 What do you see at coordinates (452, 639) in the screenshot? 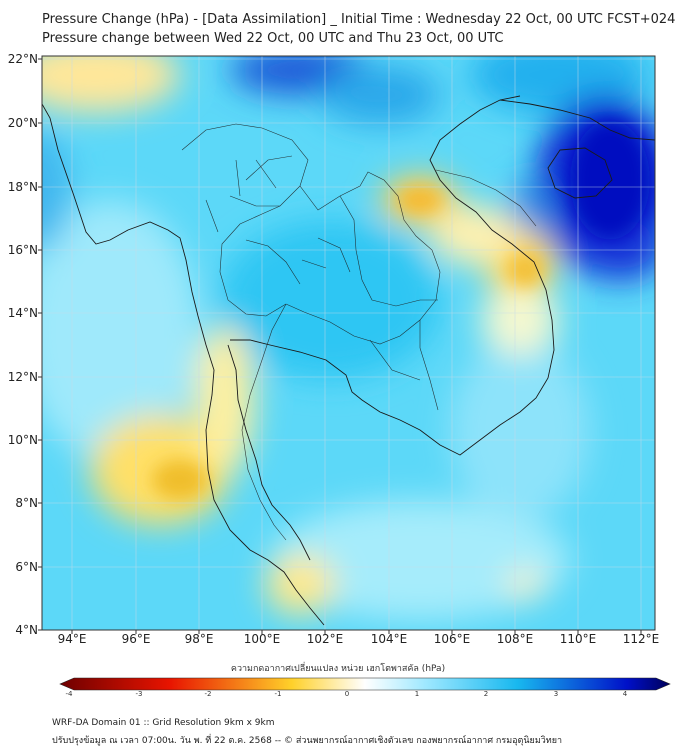
I see `lon-label-106: 106°E` at bounding box center [452, 639].